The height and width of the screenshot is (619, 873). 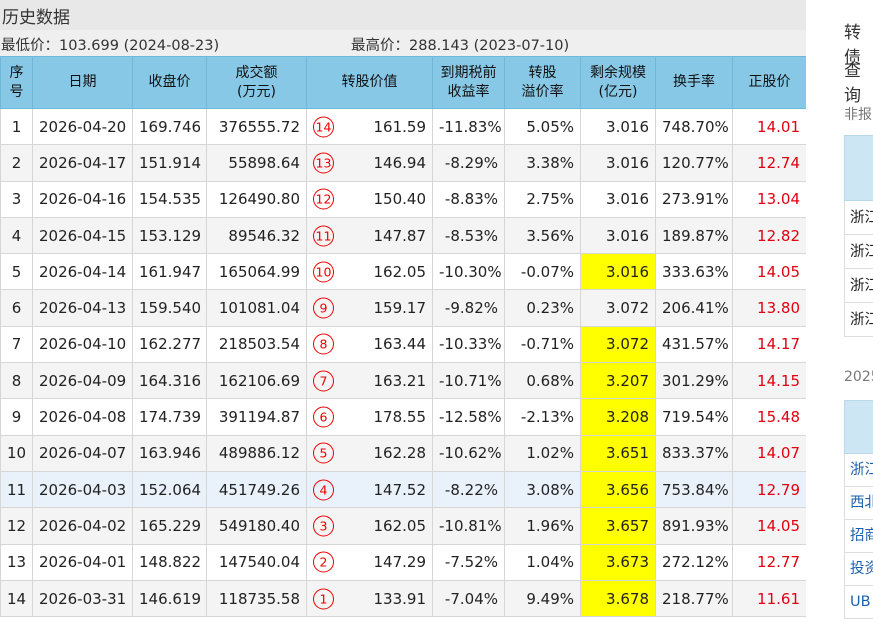 What do you see at coordinates (618, 417) in the screenshot?
I see `cell-remain: 3.208` at bounding box center [618, 417].